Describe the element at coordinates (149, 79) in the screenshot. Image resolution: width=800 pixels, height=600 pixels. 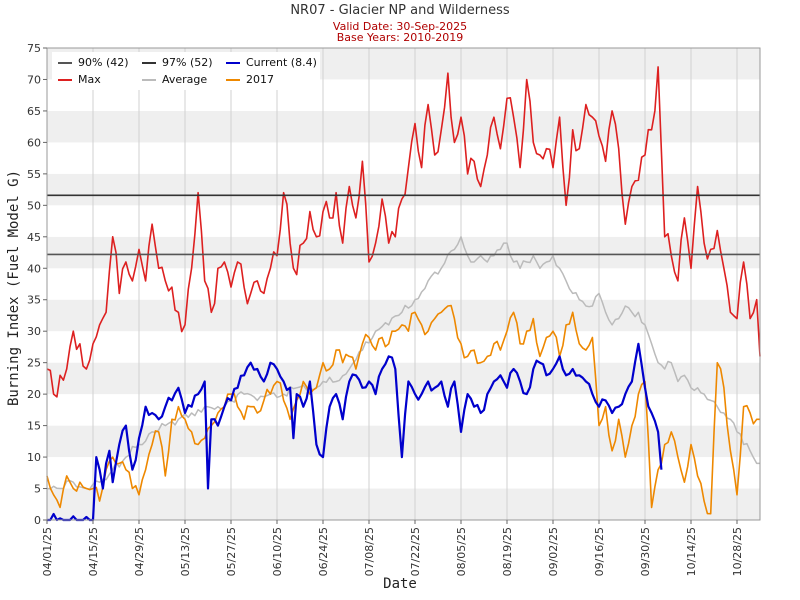
I see `legend-swatch-average` at that location.